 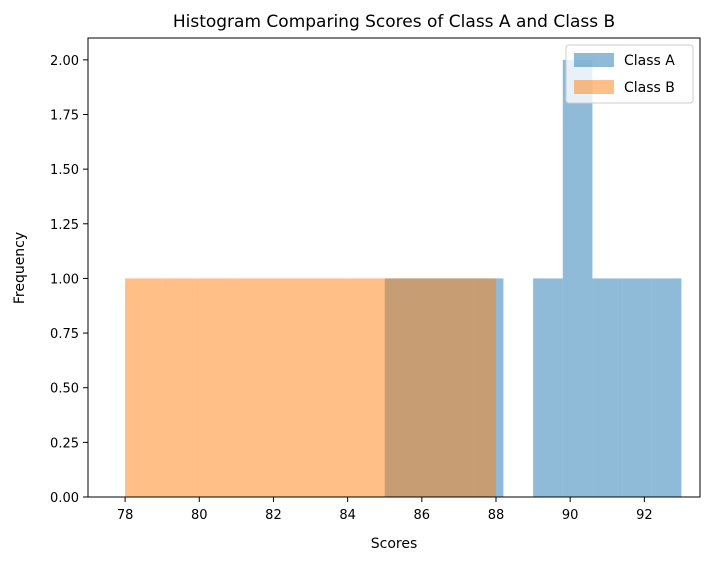 I want to click on x-tick-label-4: 86, so click(x=422, y=515).